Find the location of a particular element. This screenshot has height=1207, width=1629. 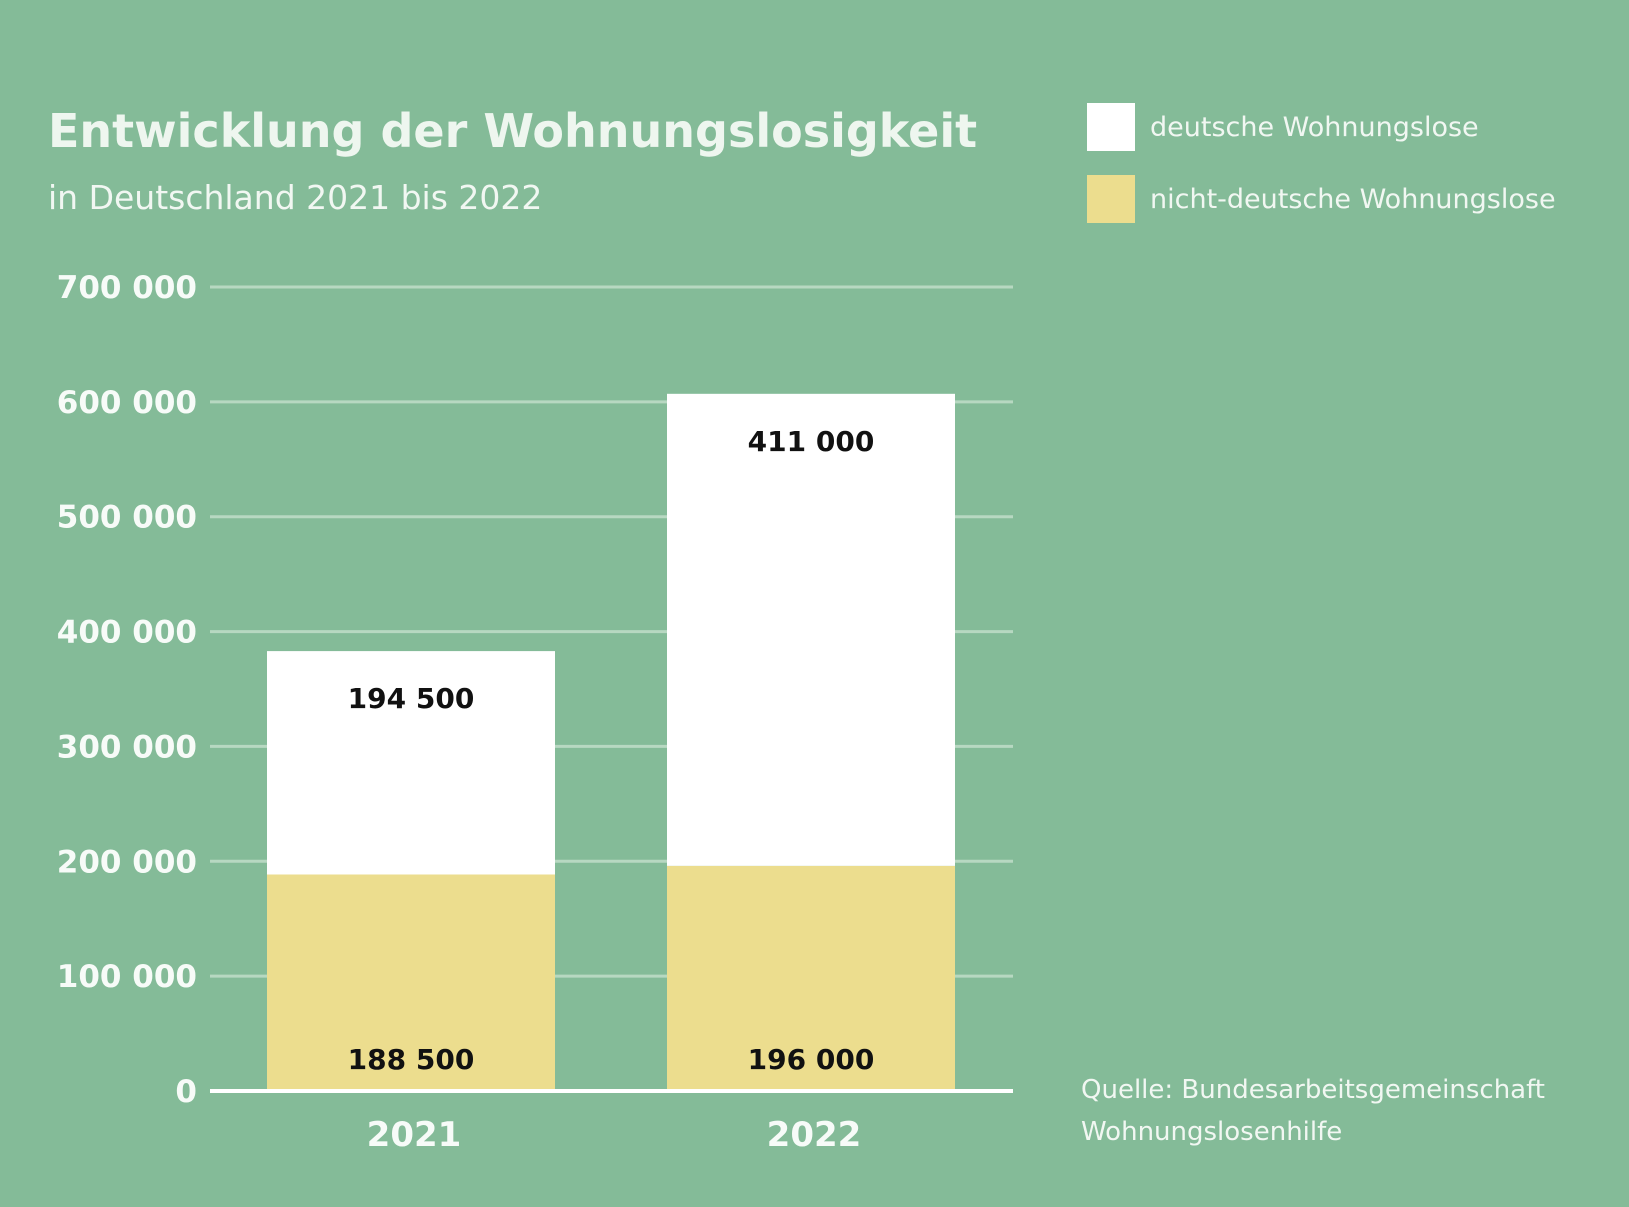

y-tick-label: 100 000 is located at coordinates (127, 977).